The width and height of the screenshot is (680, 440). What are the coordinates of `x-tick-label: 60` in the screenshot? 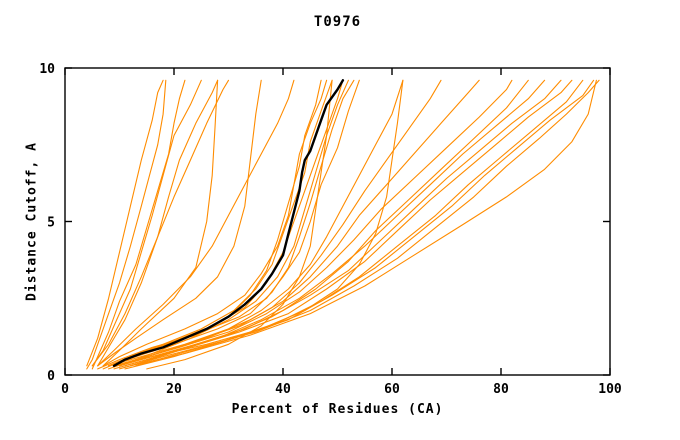 It's located at (392, 389).